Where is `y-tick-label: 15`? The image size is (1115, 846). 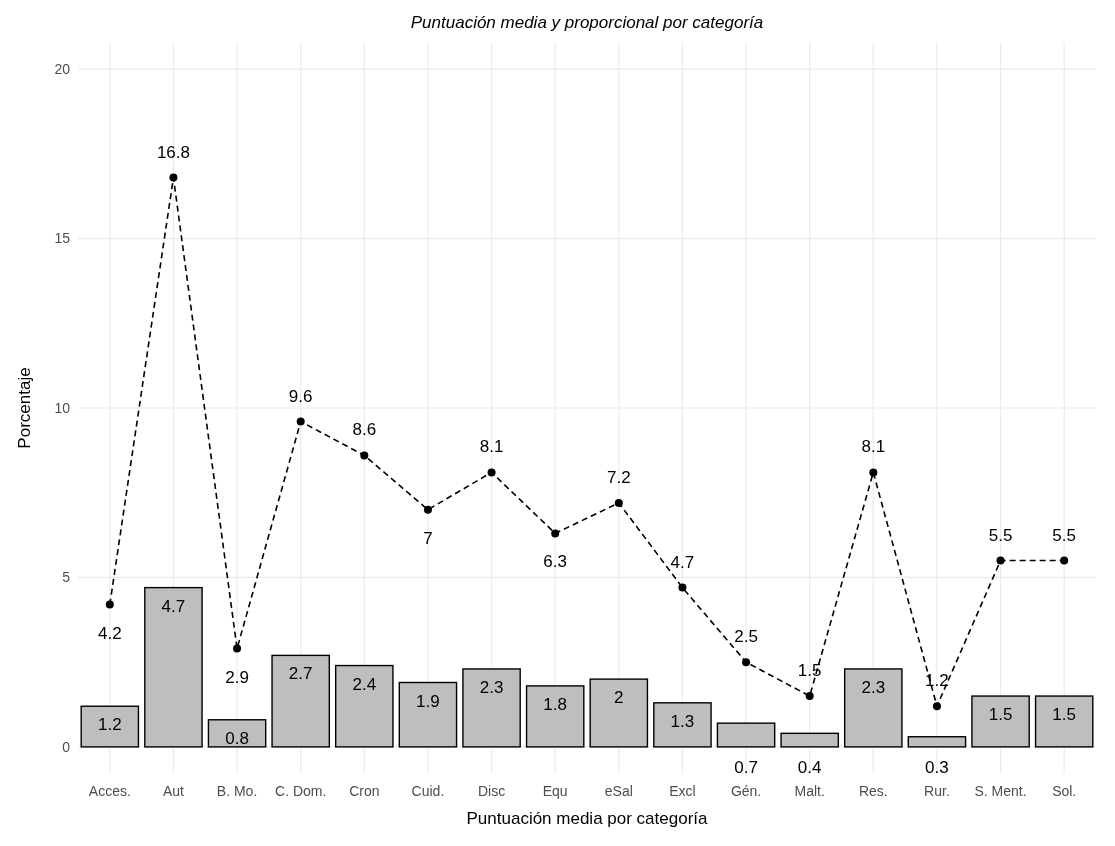 y-tick-label: 15 is located at coordinates (62, 238).